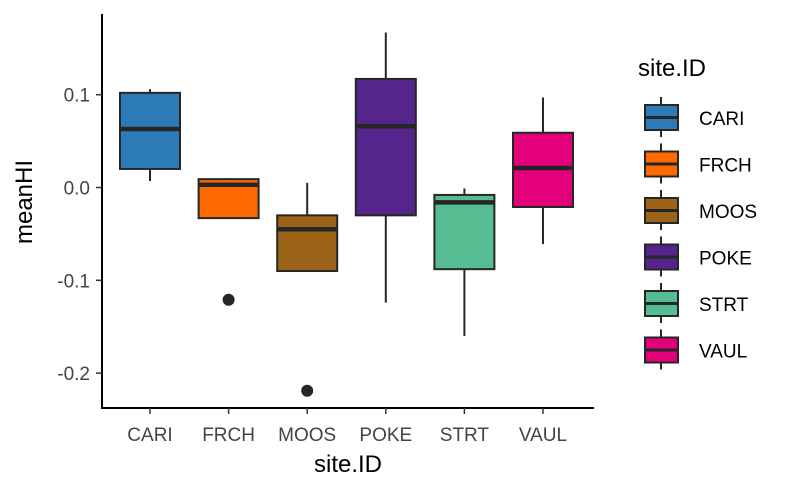 The width and height of the screenshot is (800, 494). What do you see at coordinates (724, 305) in the screenshot?
I see `legend-label: STRT` at bounding box center [724, 305].